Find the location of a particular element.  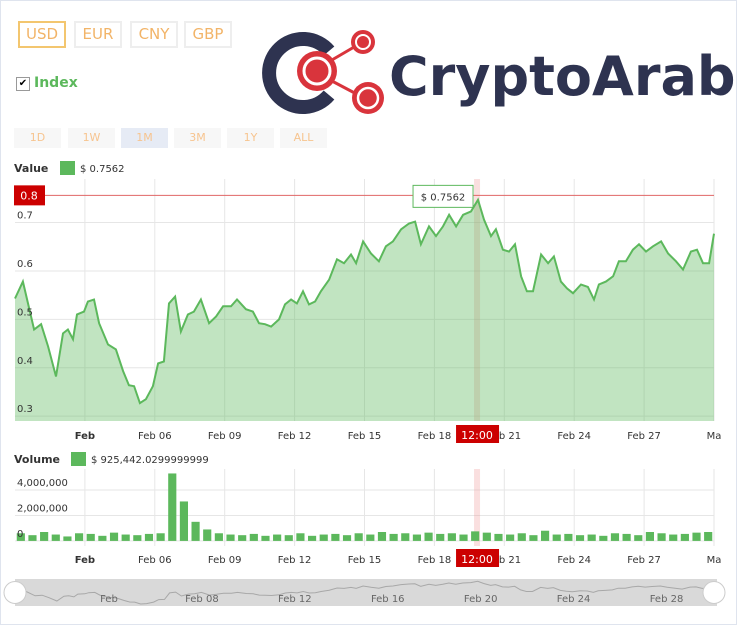

crosshair-y-box is located at coordinates (29, 195).